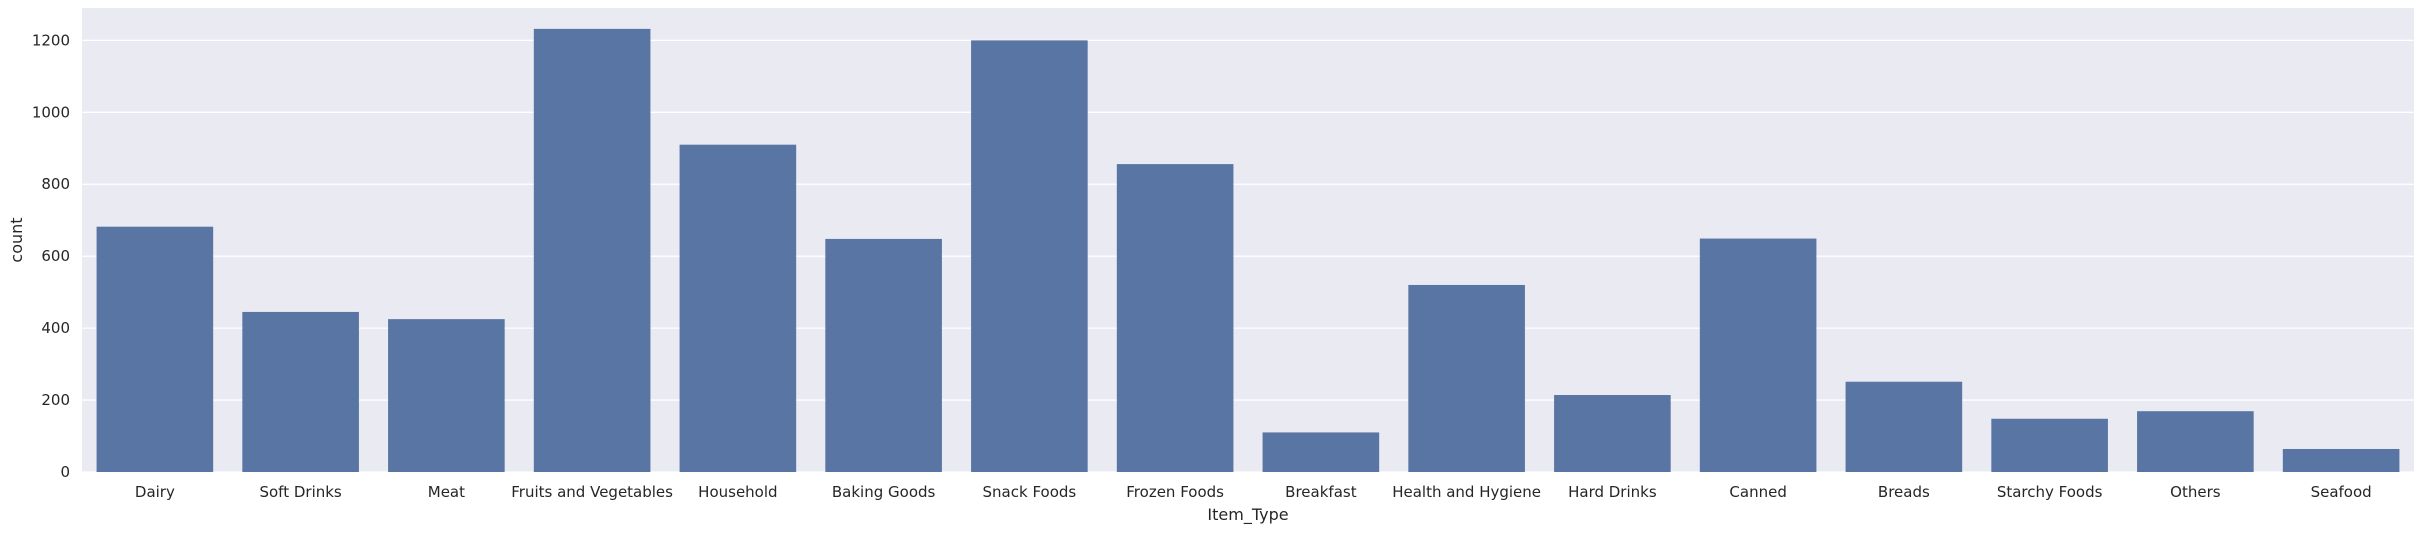  I want to click on x-axis-label: Item_Type, so click(1247, 515).